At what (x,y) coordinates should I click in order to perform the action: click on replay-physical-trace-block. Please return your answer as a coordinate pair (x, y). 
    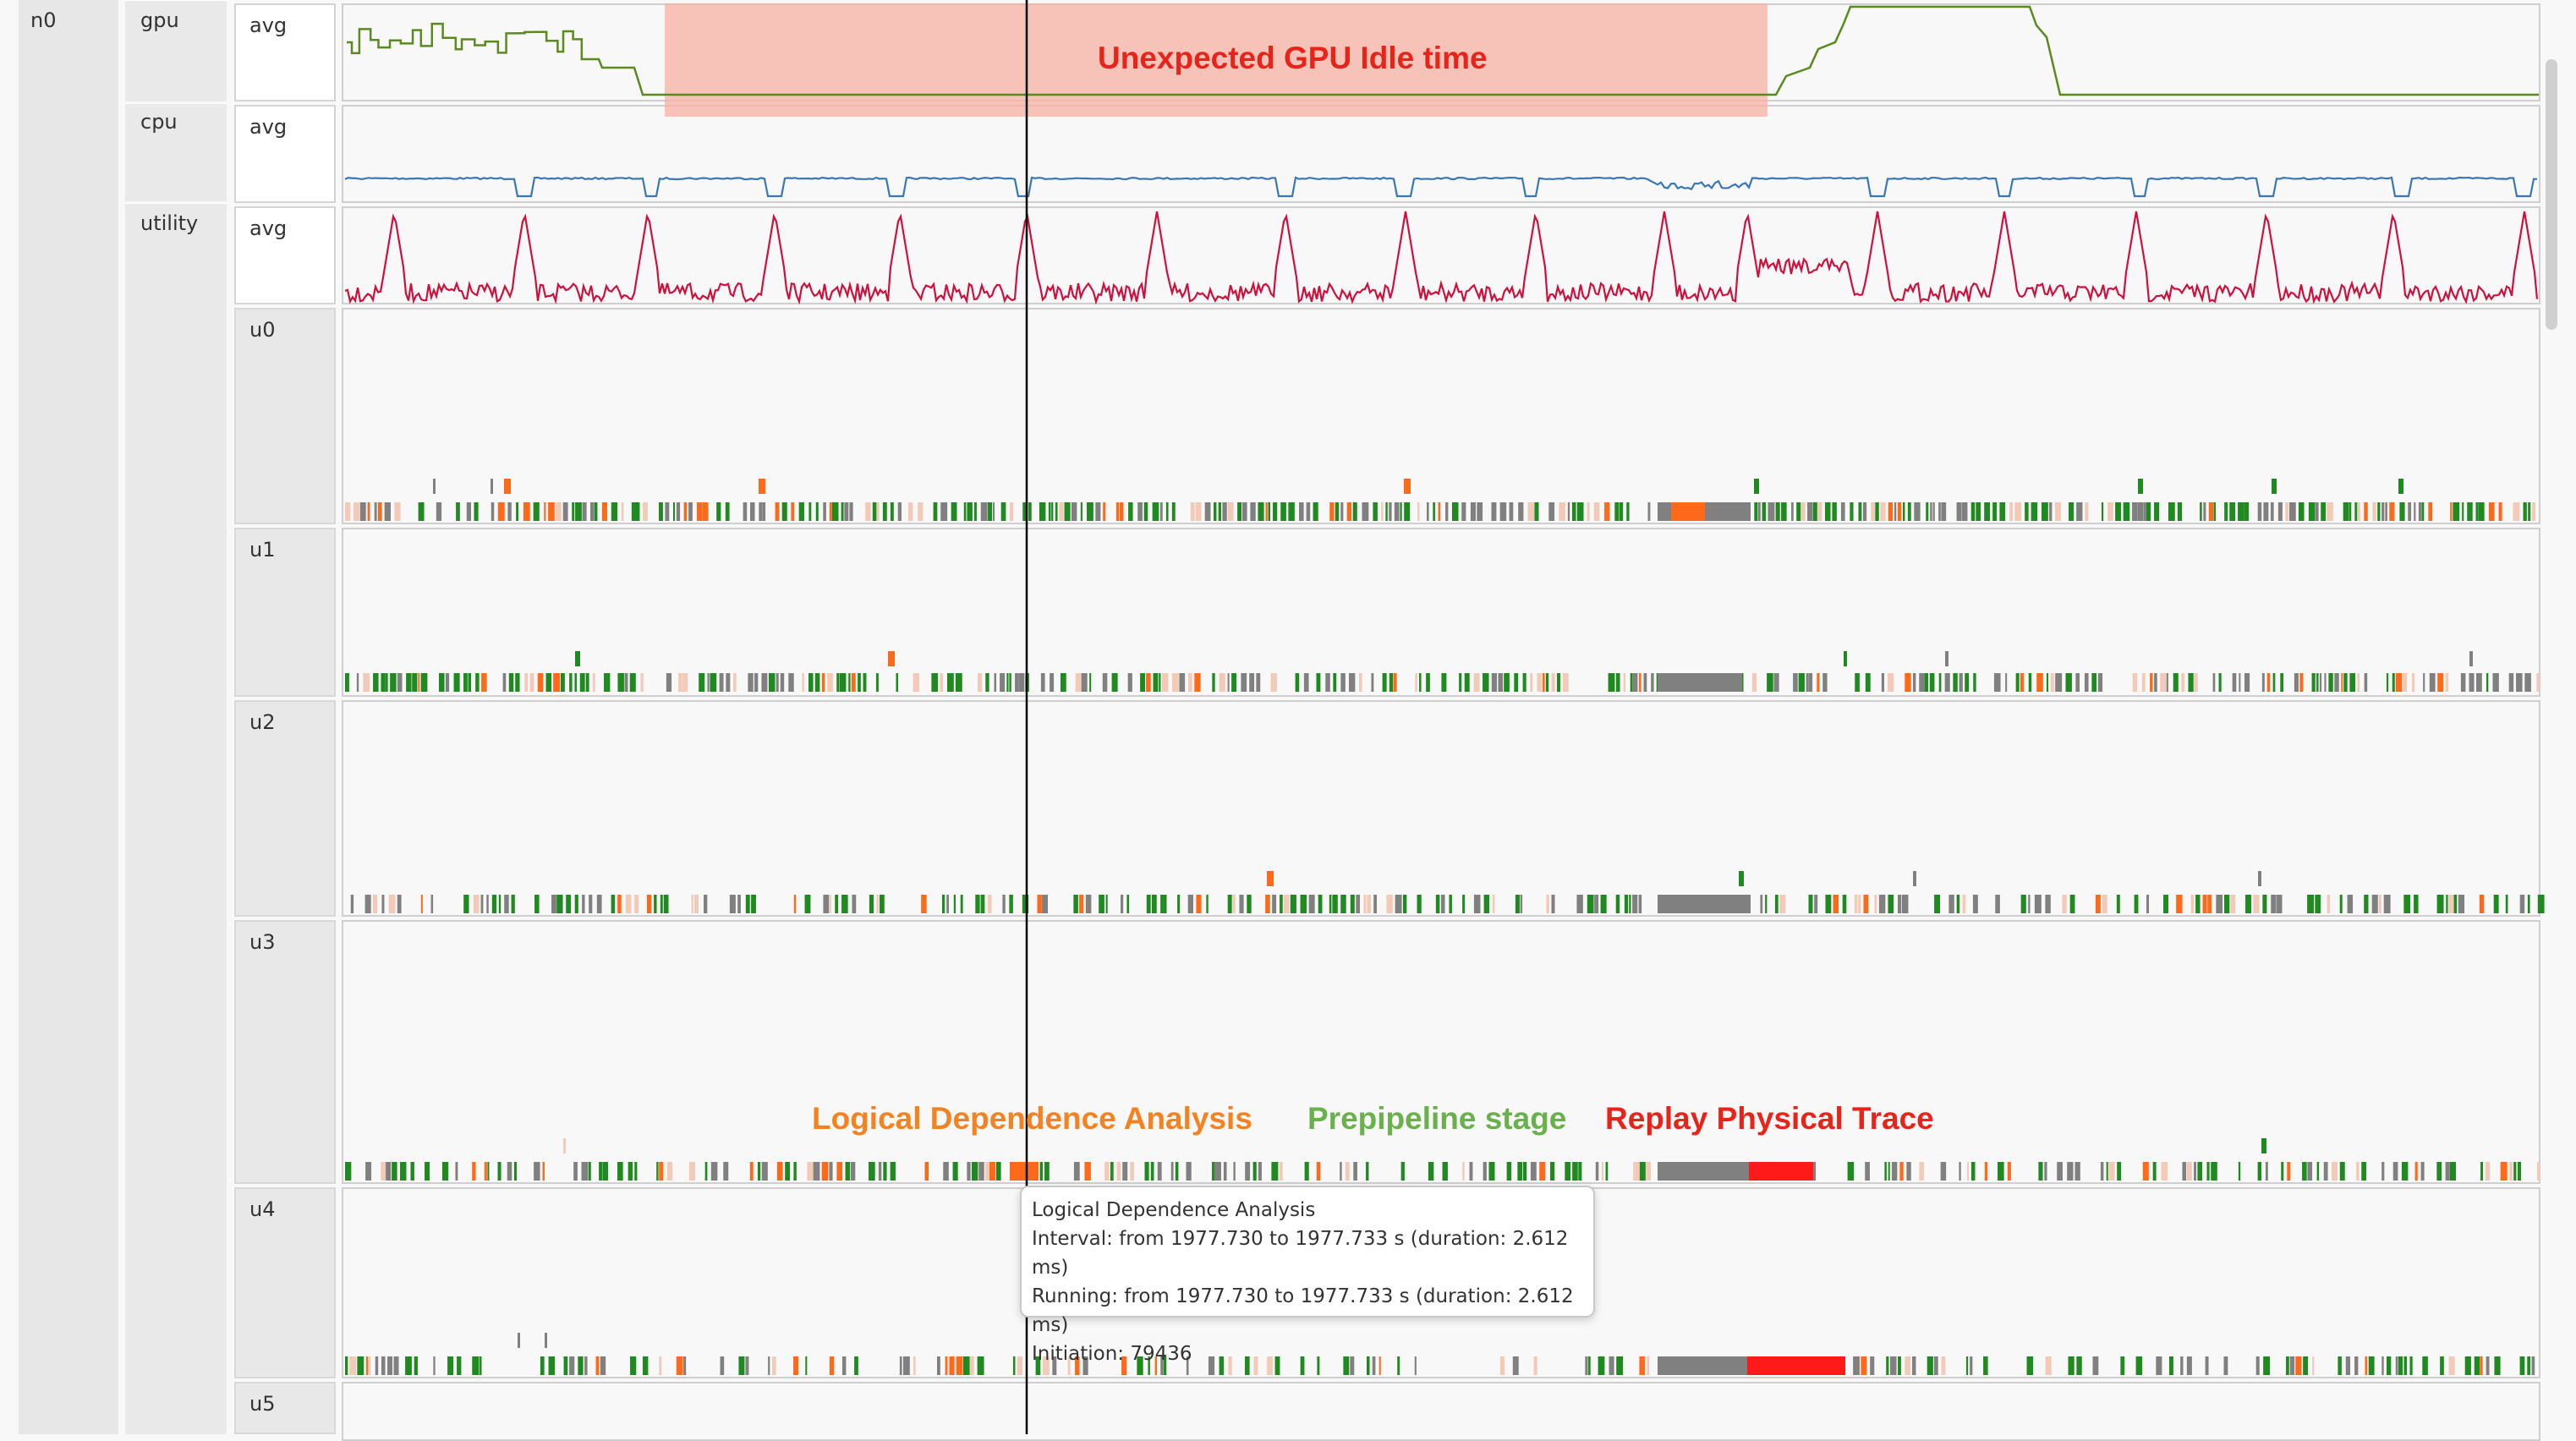
    Looking at the image, I should click on (1796, 1365).